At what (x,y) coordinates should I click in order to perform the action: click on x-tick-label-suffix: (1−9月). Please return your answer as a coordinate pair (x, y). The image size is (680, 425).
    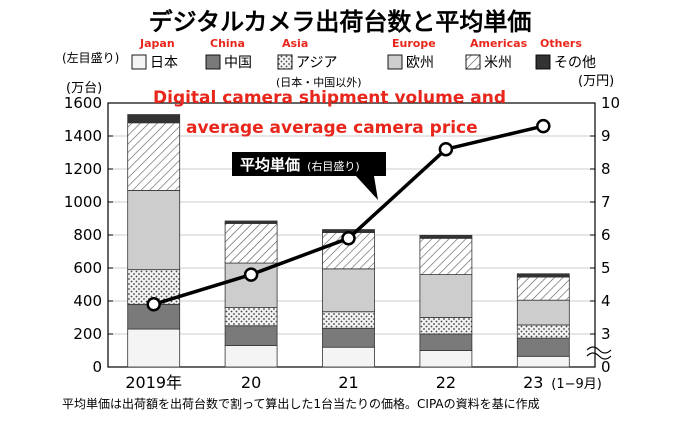
    Looking at the image, I should click on (576, 384).